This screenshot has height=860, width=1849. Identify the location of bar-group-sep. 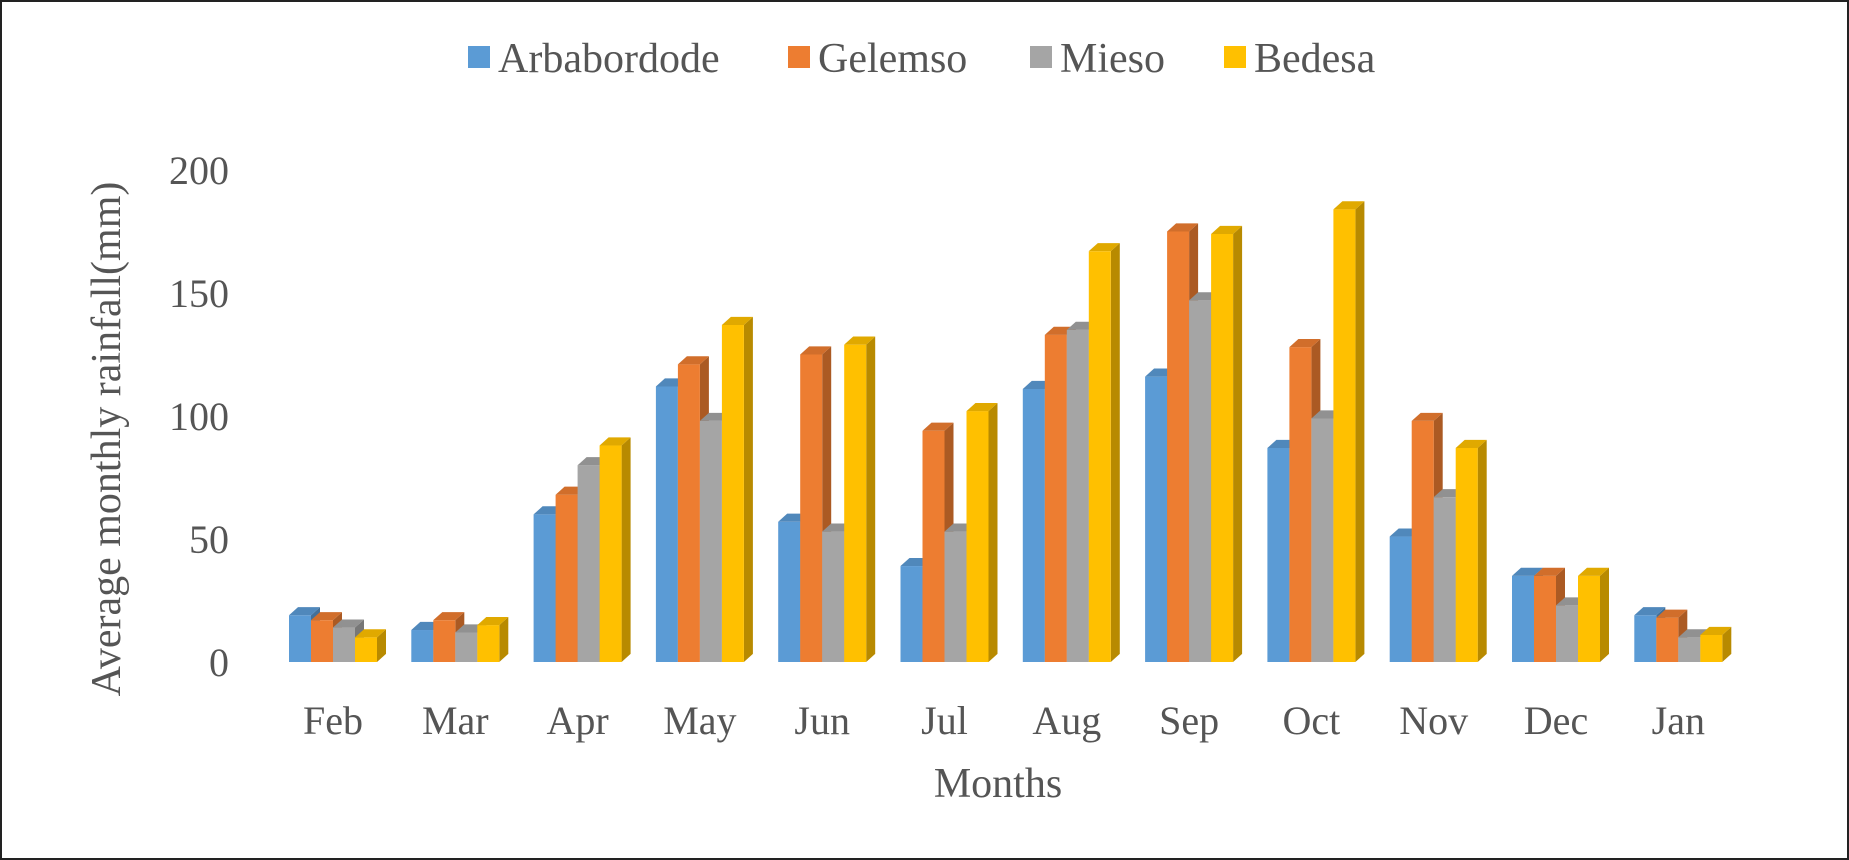
(1194, 443).